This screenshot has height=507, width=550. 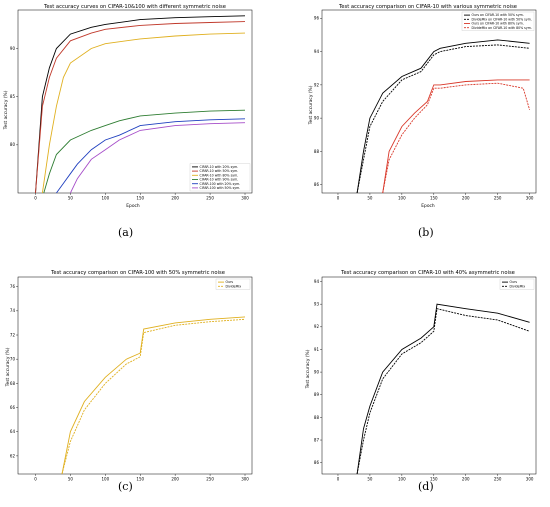 I want to click on y-tick-label: 92, so click(x=317, y=84).